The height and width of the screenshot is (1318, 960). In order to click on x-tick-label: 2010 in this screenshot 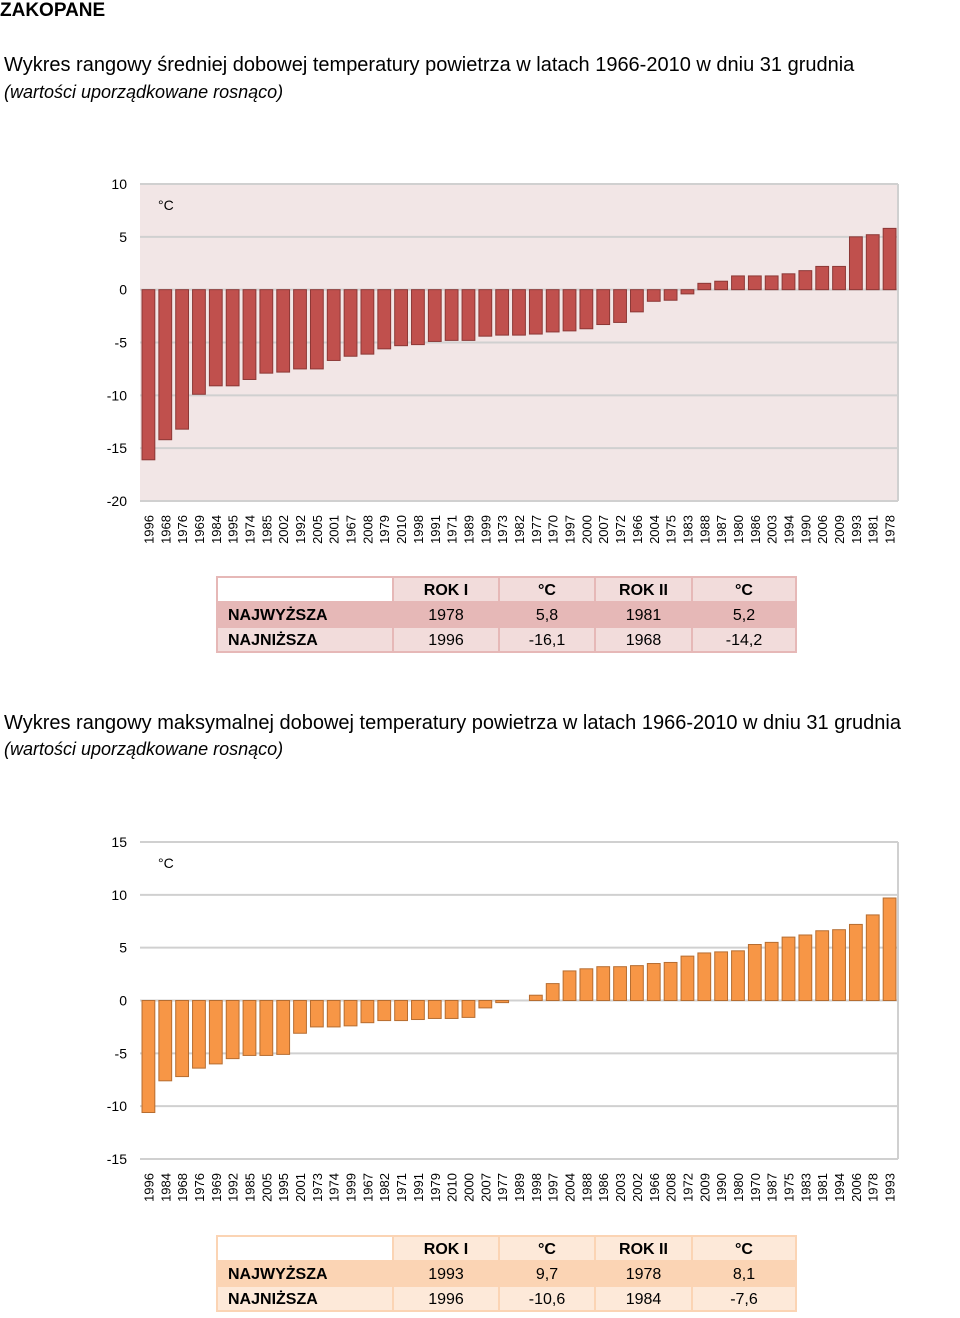, I will do `click(401, 529)`.